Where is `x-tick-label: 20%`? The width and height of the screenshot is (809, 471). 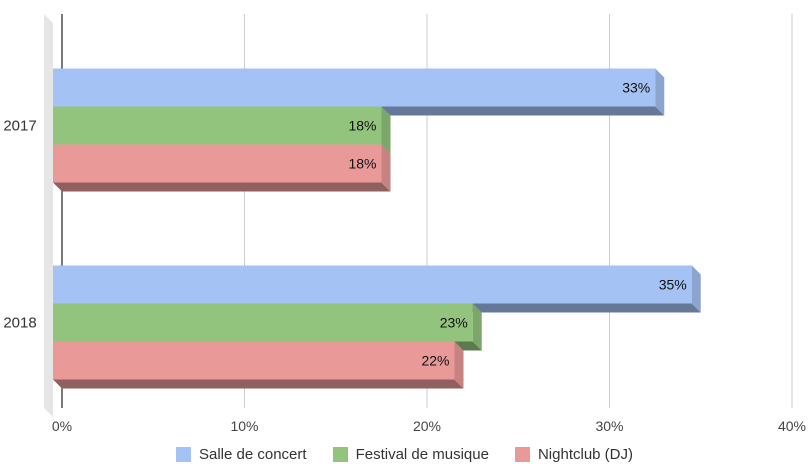
x-tick-label: 20% is located at coordinates (427, 426).